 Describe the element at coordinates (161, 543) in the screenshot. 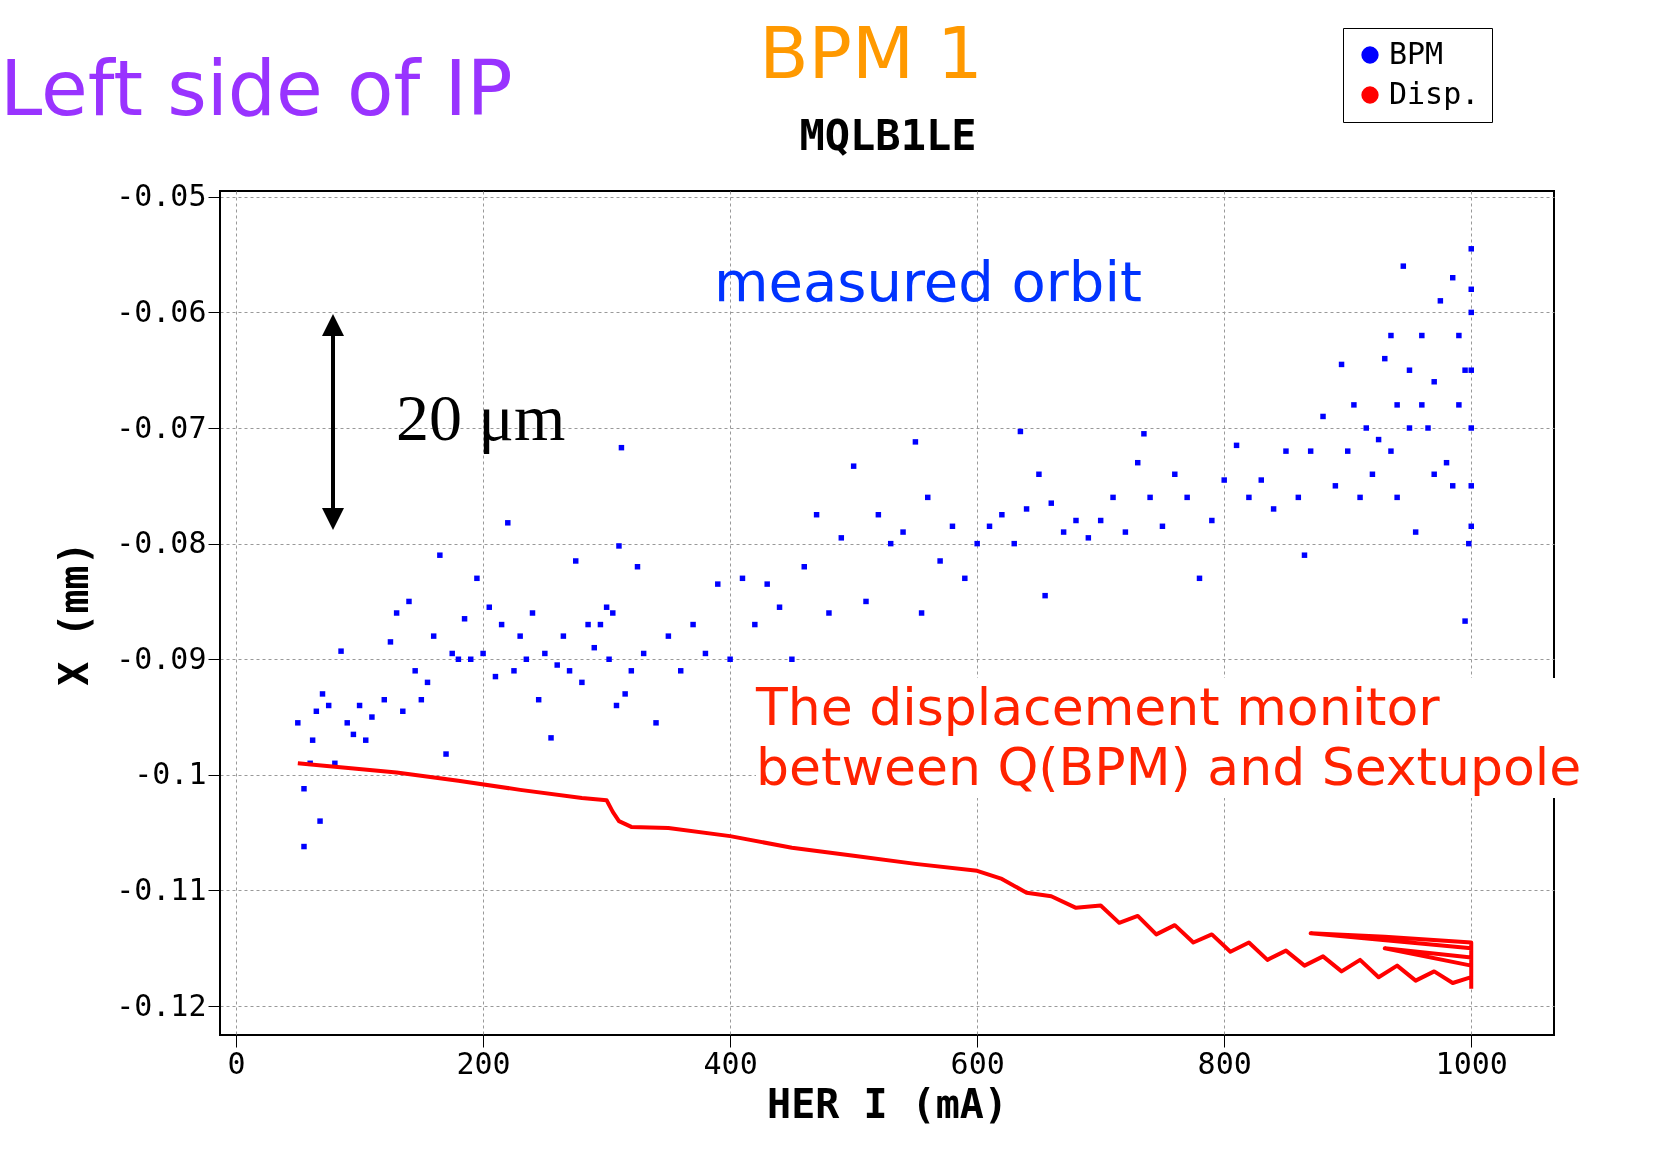

I see `y-tick-label: -0.08` at that location.